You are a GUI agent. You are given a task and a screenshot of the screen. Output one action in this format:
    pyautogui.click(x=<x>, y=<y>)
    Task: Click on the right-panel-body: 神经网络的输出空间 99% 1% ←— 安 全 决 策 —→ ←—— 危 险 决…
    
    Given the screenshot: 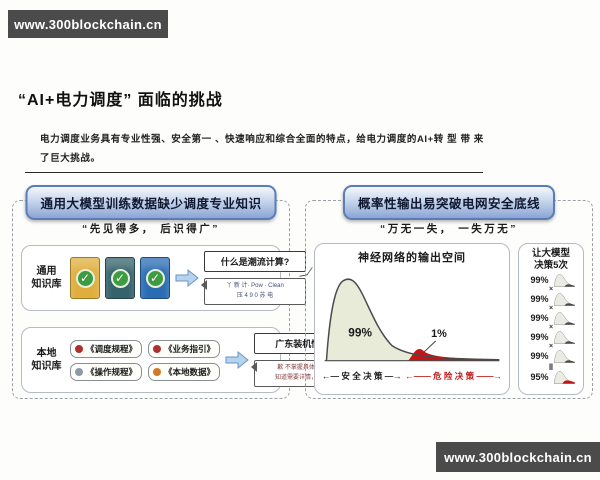 What is the action you would take?
    pyautogui.click(x=449, y=319)
    